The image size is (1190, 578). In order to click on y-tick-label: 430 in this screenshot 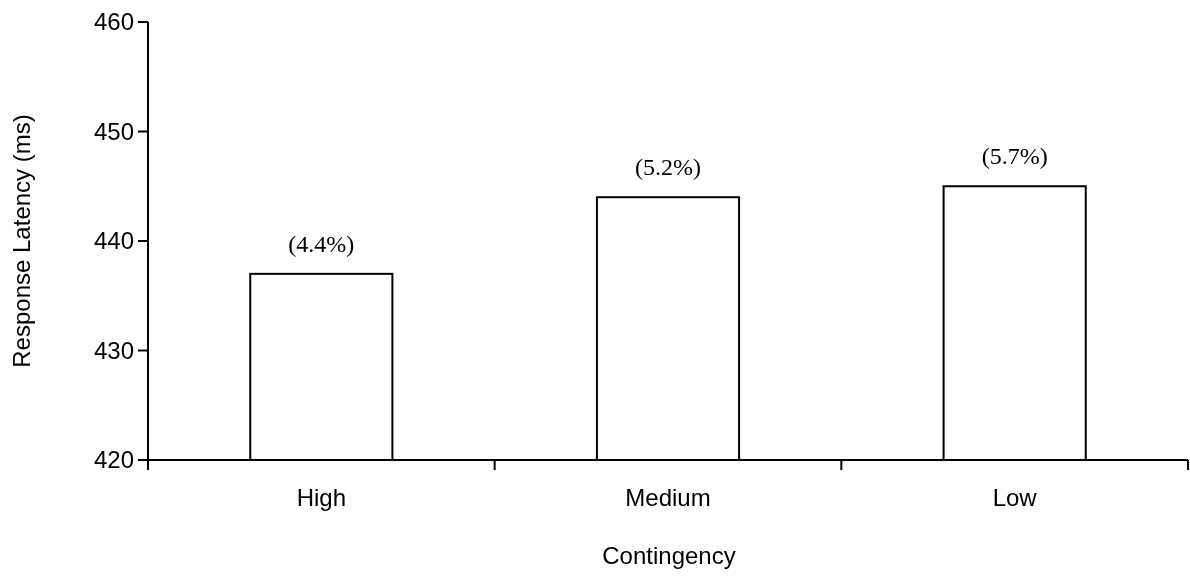, I will do `click(113, 350)`.